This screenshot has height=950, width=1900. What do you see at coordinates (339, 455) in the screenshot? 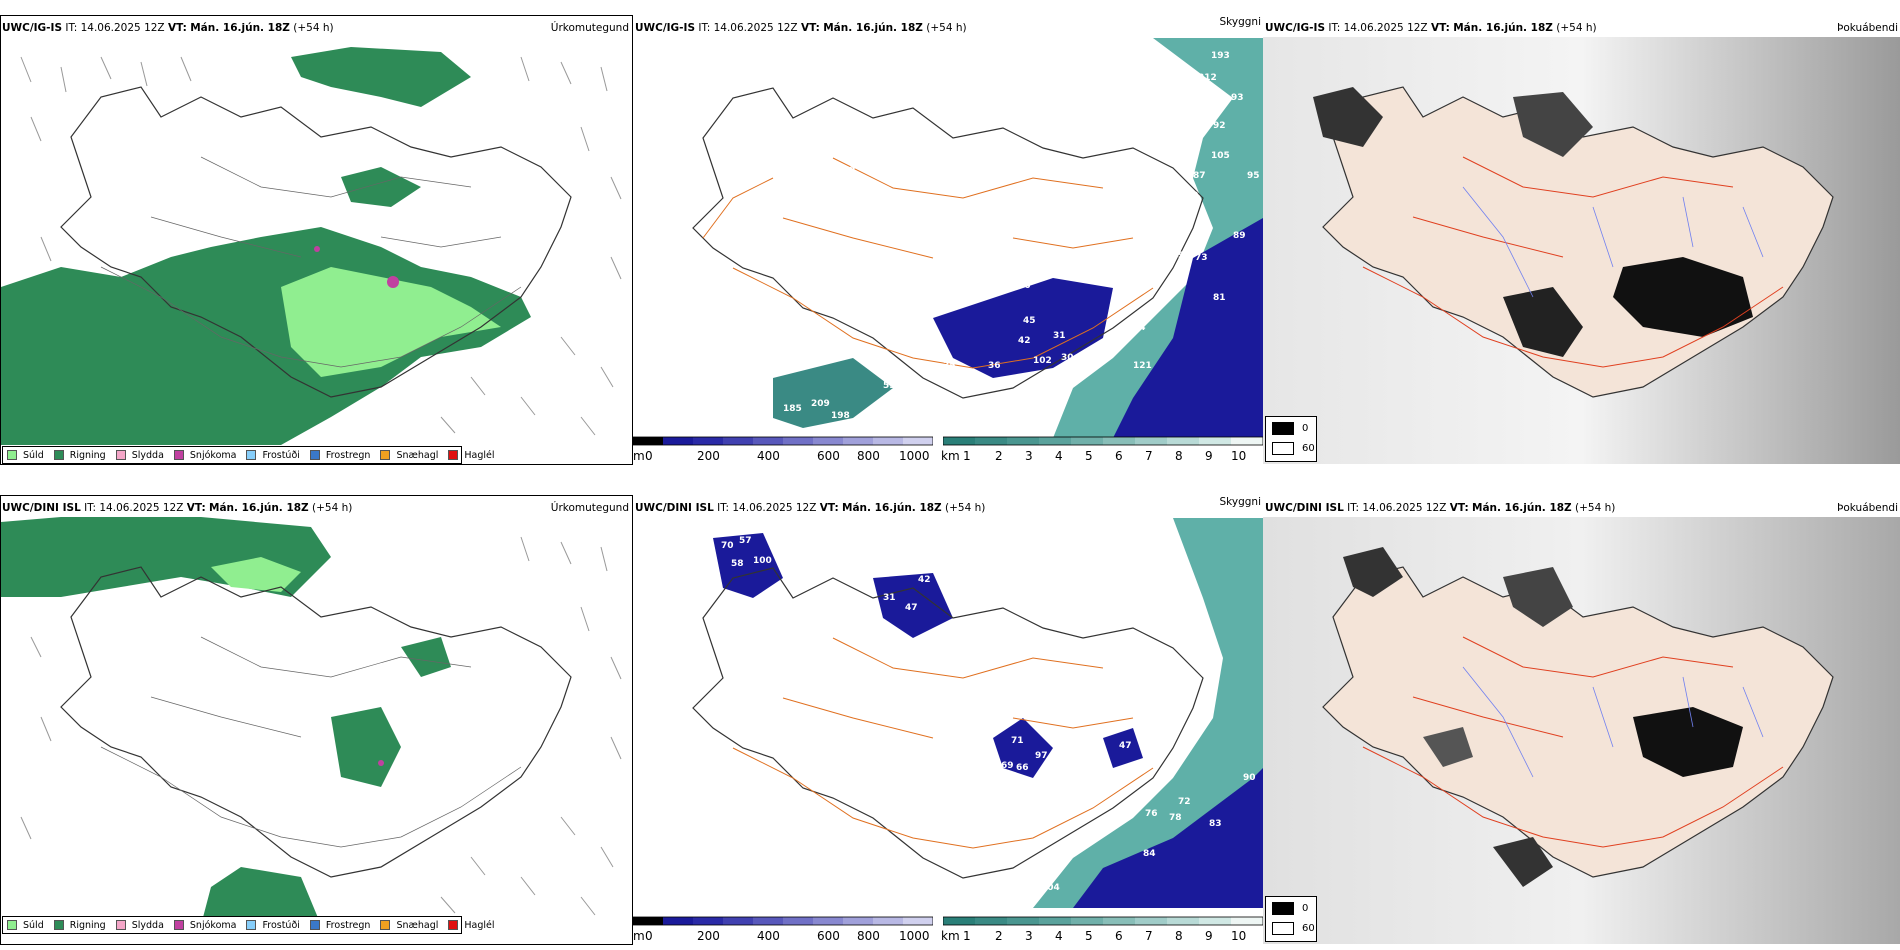
I see `legend-item: Frostregn` at bounding box center [339, 455].